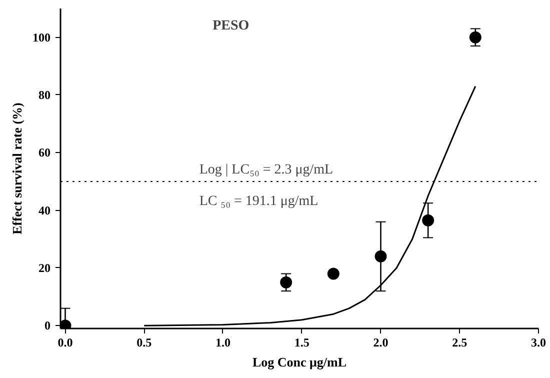 This screenshot has height=378, width=550. Describe the element at coordinates (41, 37) in the screenshot. I see `y-tick-label: 100` at that location.